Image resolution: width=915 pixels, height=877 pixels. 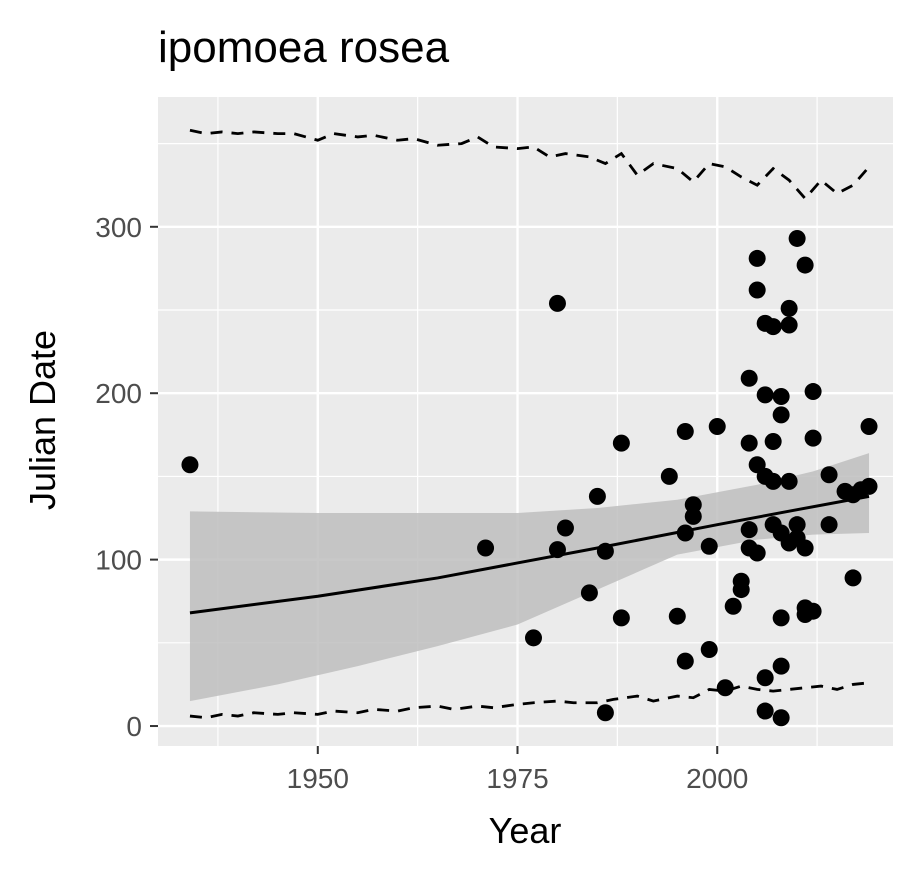 I want to click on y-tick-label: 300, so click(x=118, y=227).